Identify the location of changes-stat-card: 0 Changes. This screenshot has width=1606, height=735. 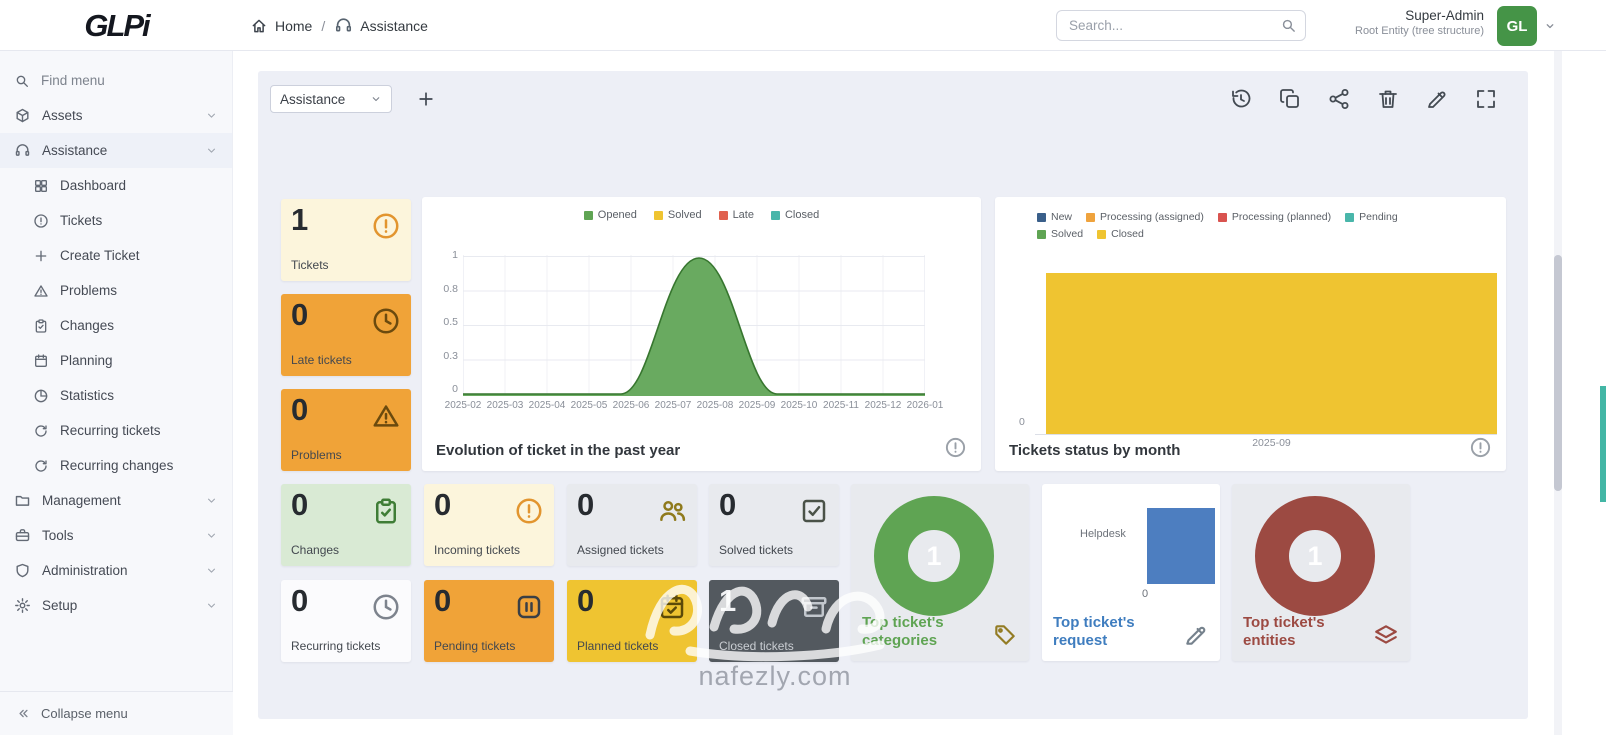
(346, 525).